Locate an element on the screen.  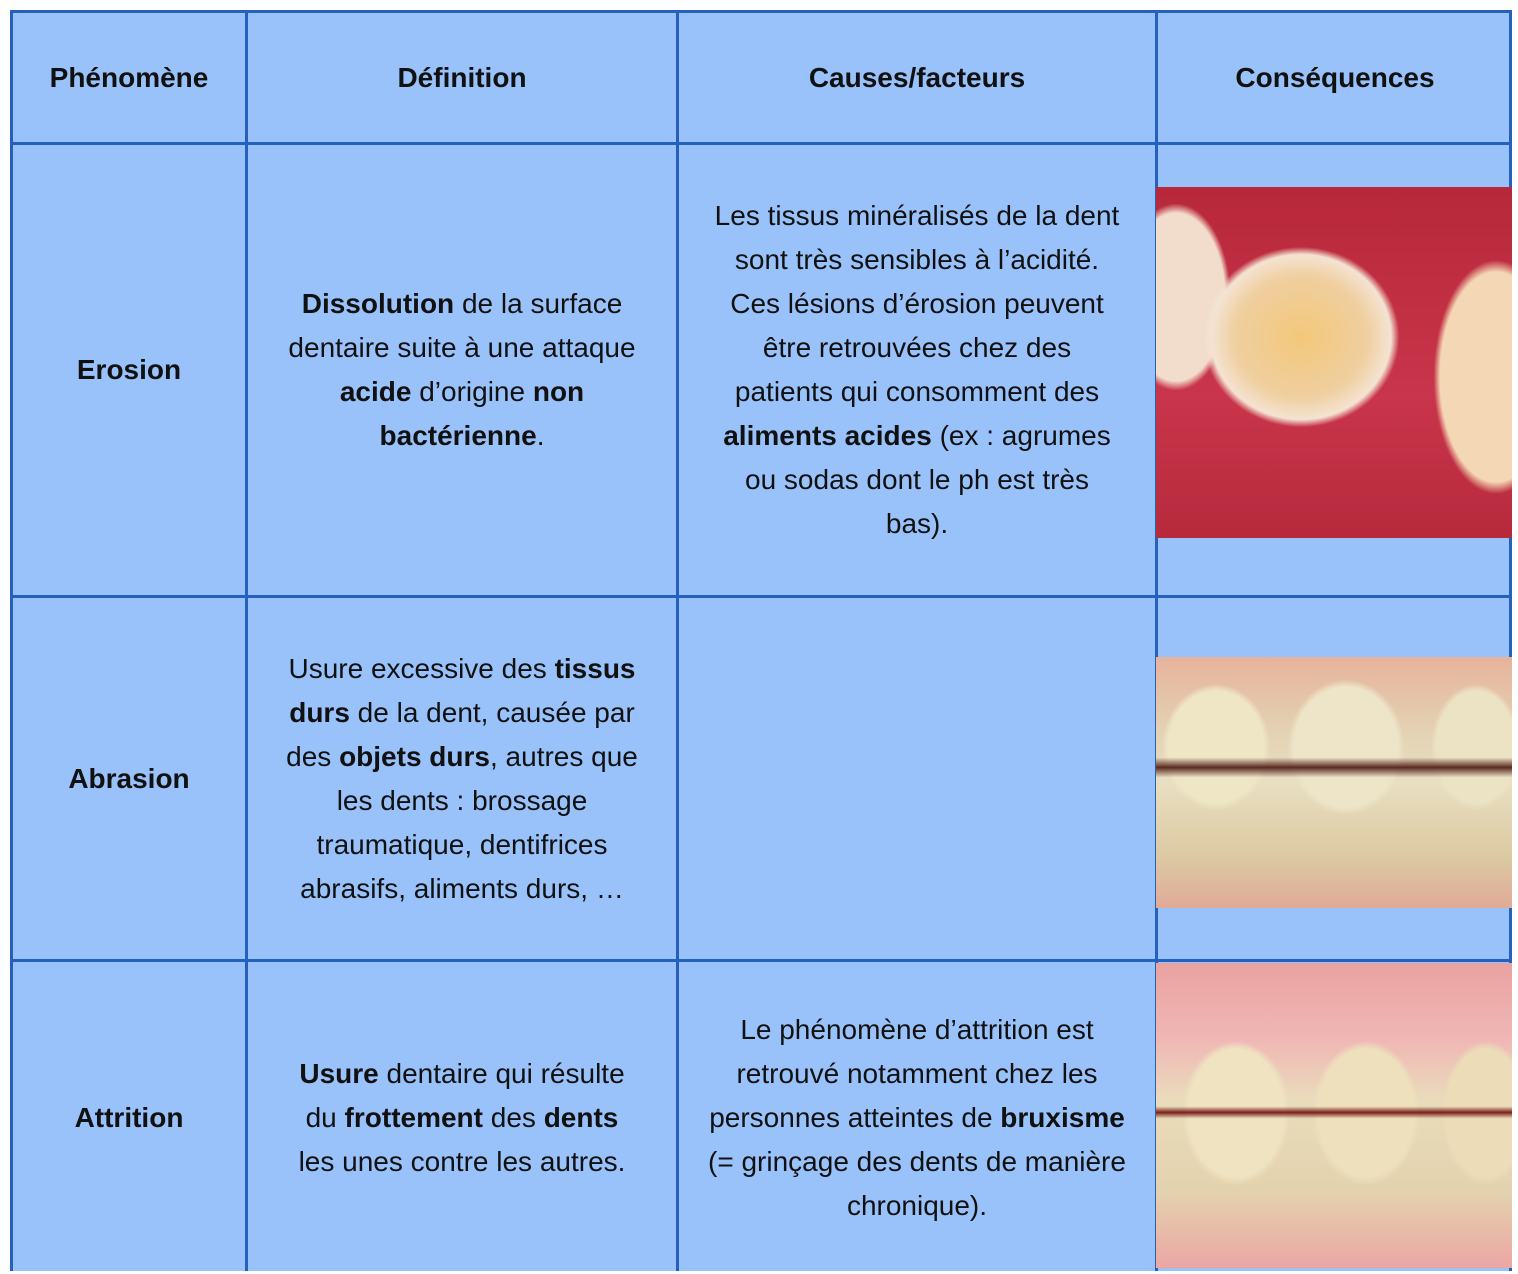
bold-text: frottement is located at coordinates (413, 1117).